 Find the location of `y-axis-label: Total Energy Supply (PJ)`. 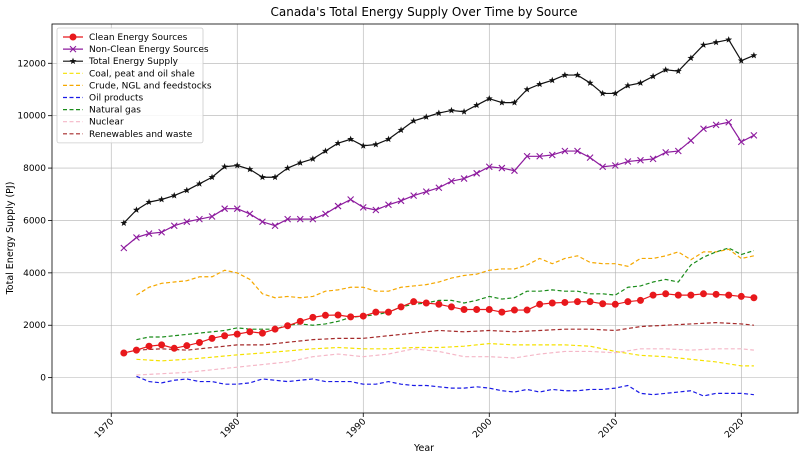

y-axis-label: Total Energy Supply (PJ) is located at coordinates (10, 239).